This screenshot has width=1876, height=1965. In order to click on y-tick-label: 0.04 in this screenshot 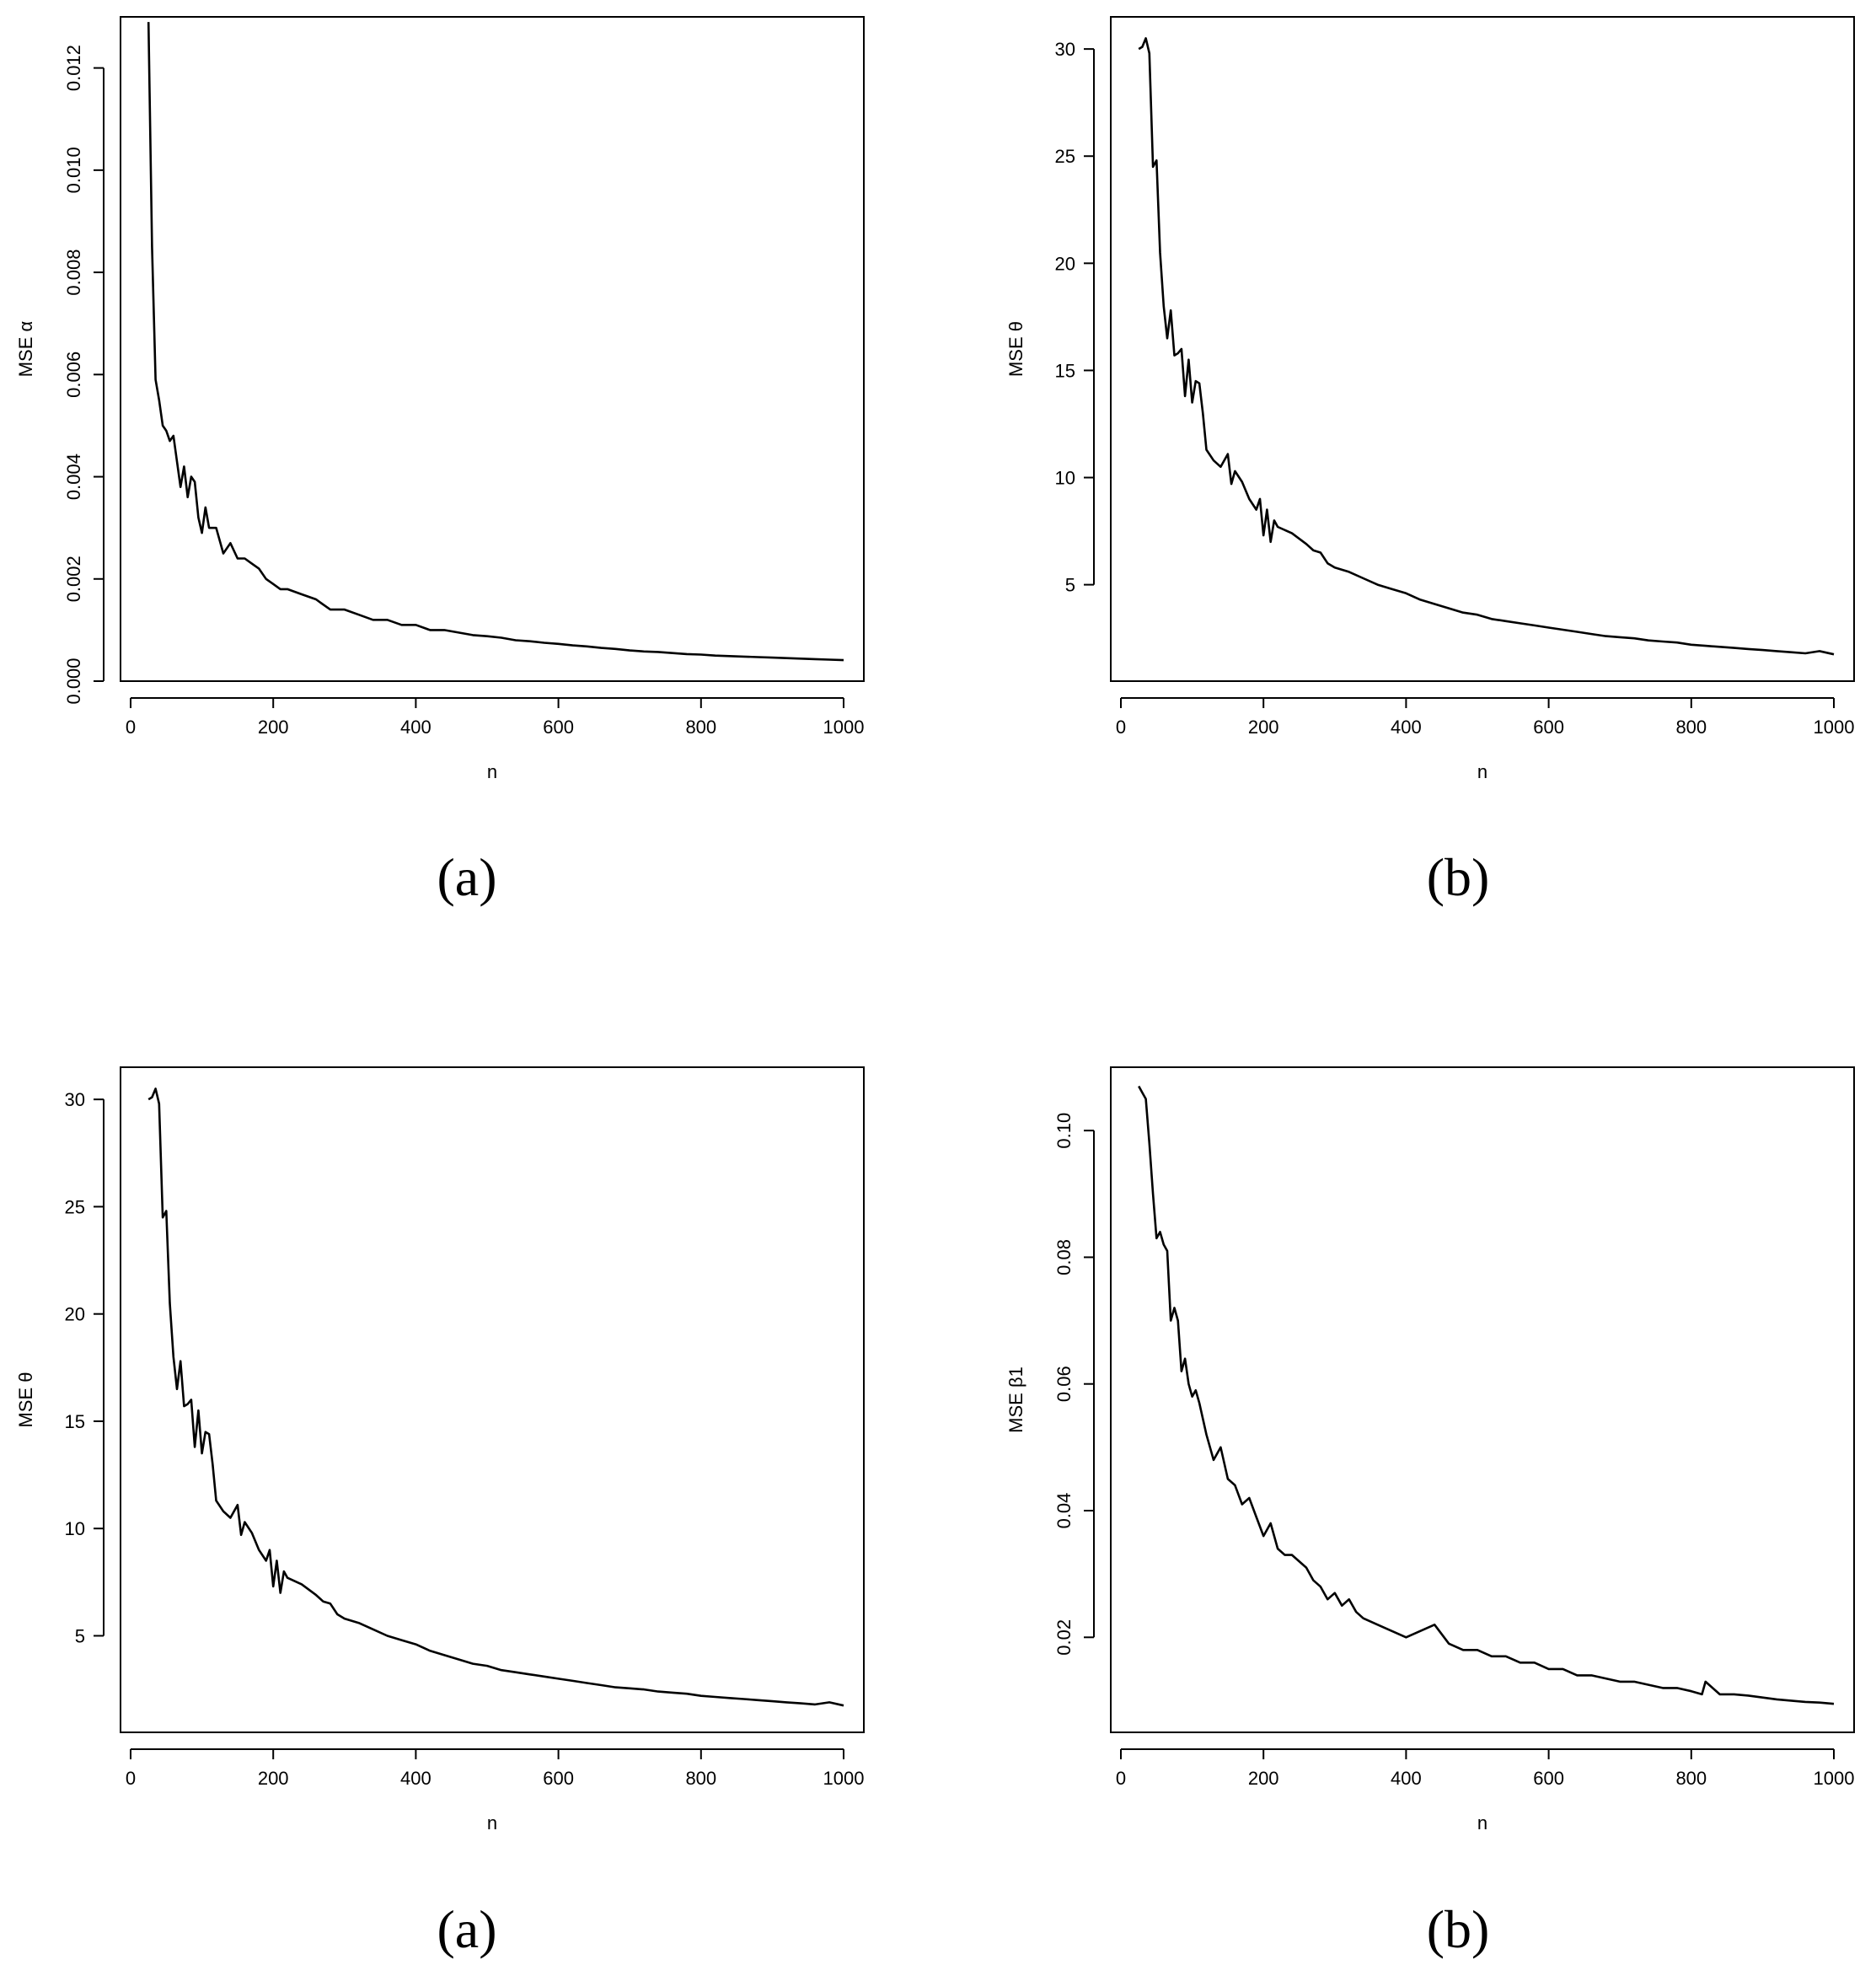, I will do `click(1064, 1511)`.